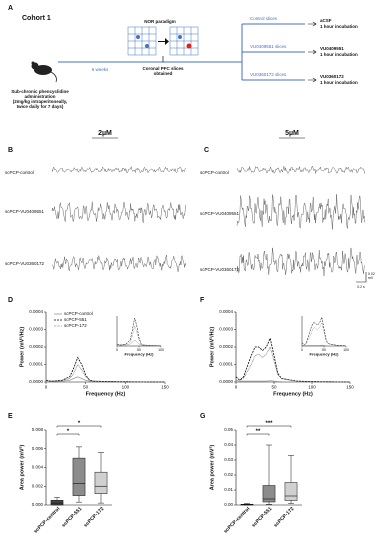 Image resolution: width=381 pixels, height=550 pixels. Describe the element at coordinates (268, 74) in the screenshot. I see `group-slices: VU0360172 slices` at that location.